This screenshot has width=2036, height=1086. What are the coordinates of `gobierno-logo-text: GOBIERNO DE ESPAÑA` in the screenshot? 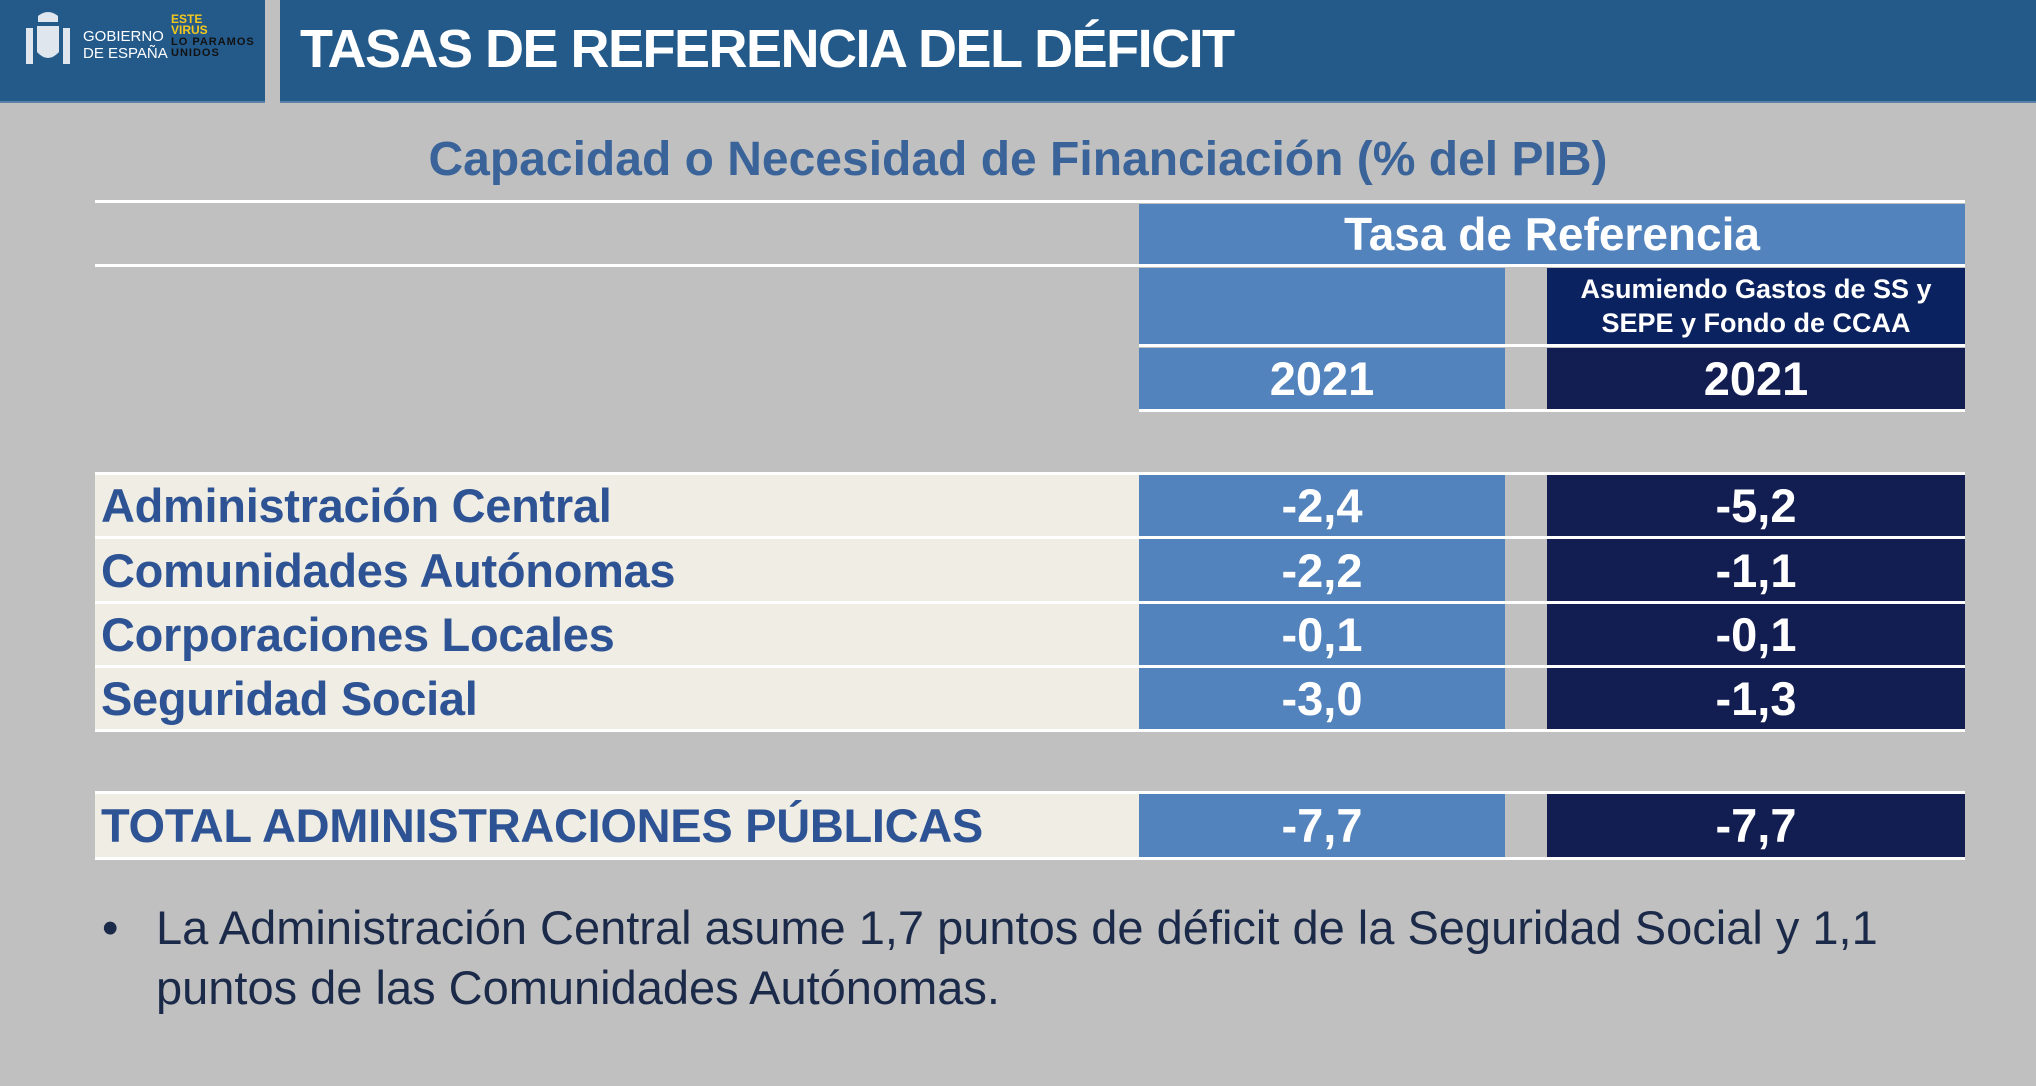 It's located at (125, 45).